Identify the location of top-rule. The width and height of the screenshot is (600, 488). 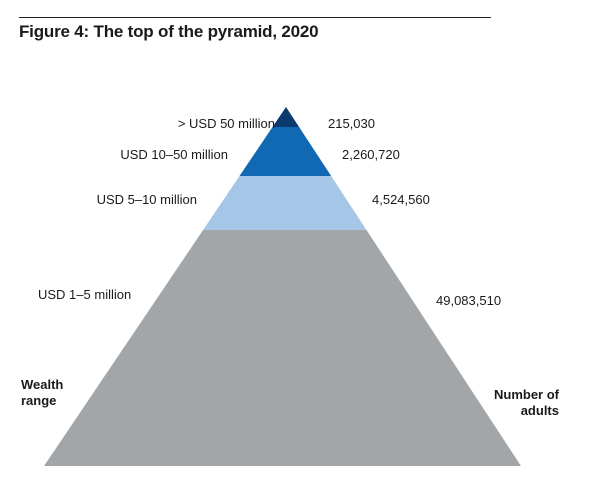
(255, 17).